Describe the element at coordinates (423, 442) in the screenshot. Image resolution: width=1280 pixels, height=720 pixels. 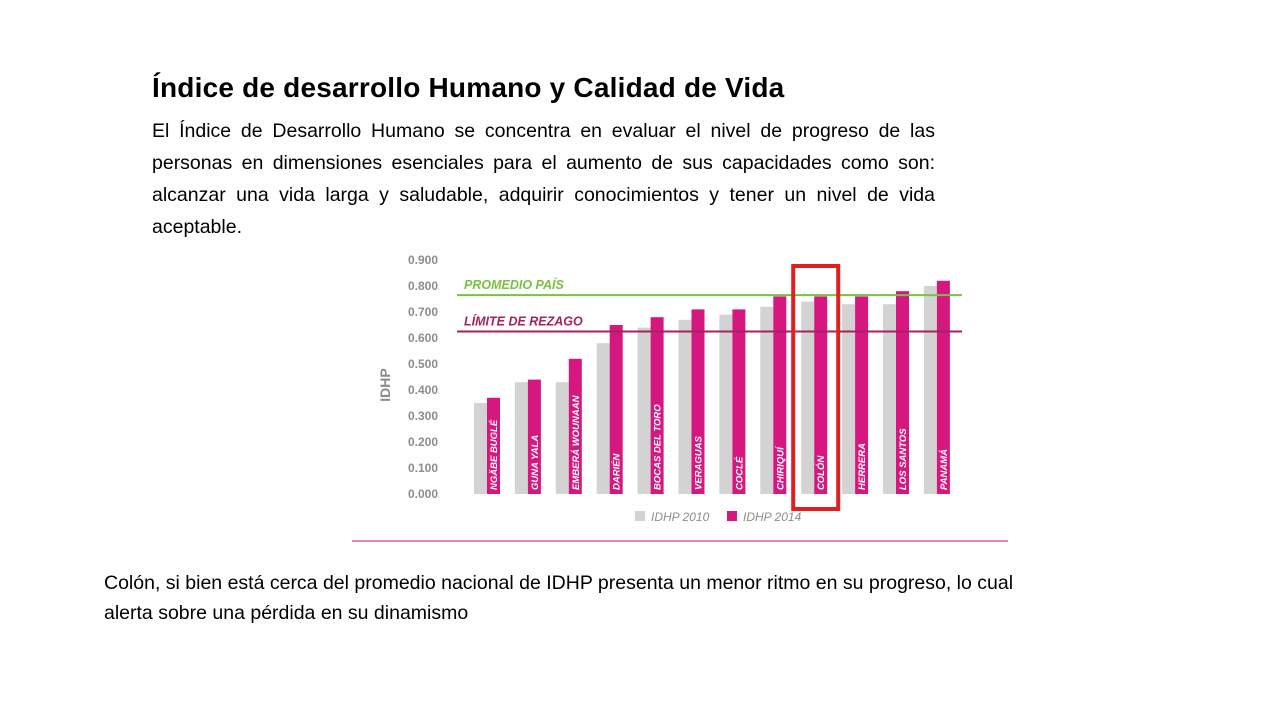
I see `y-tick-label: 0.200` at that location.